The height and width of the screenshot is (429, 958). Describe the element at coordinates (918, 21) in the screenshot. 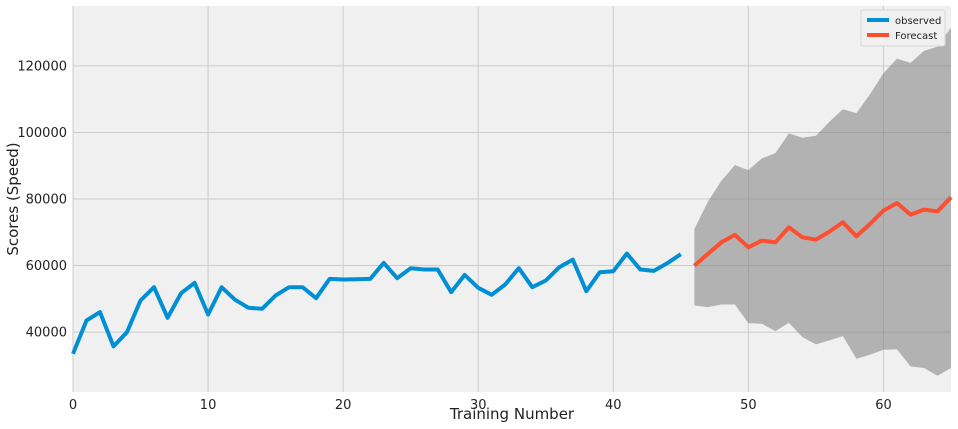

I see `legend-label-observed: observed` at that location.